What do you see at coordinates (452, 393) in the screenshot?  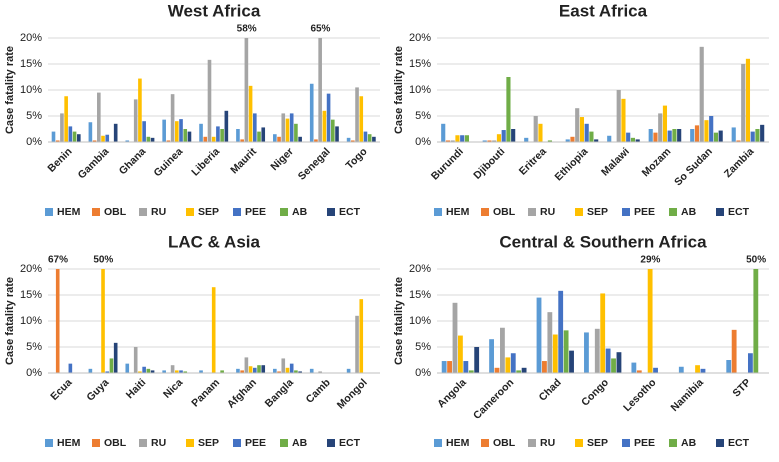 I see `x-tick-label: Angola` at bounding box center [452, 393].